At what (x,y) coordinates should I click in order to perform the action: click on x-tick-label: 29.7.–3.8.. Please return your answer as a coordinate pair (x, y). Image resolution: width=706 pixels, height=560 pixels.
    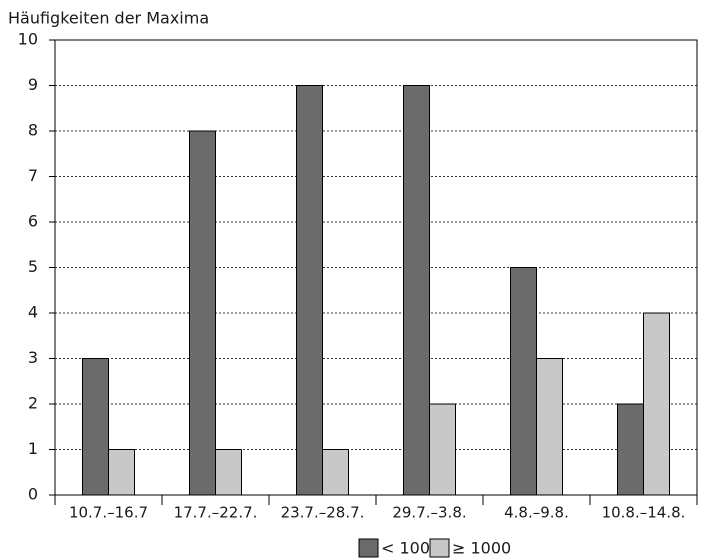
    Looking at the image, I should click on (429, 513).